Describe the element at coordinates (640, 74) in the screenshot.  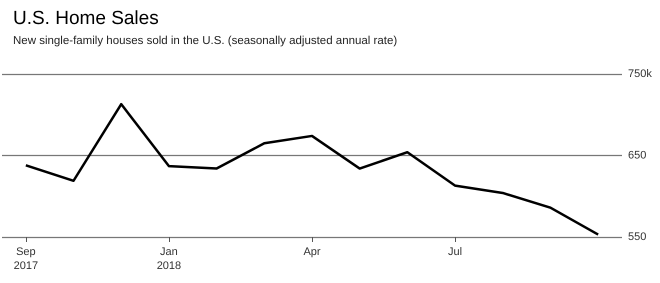
I see `y-tick-label: 750k` at that location.